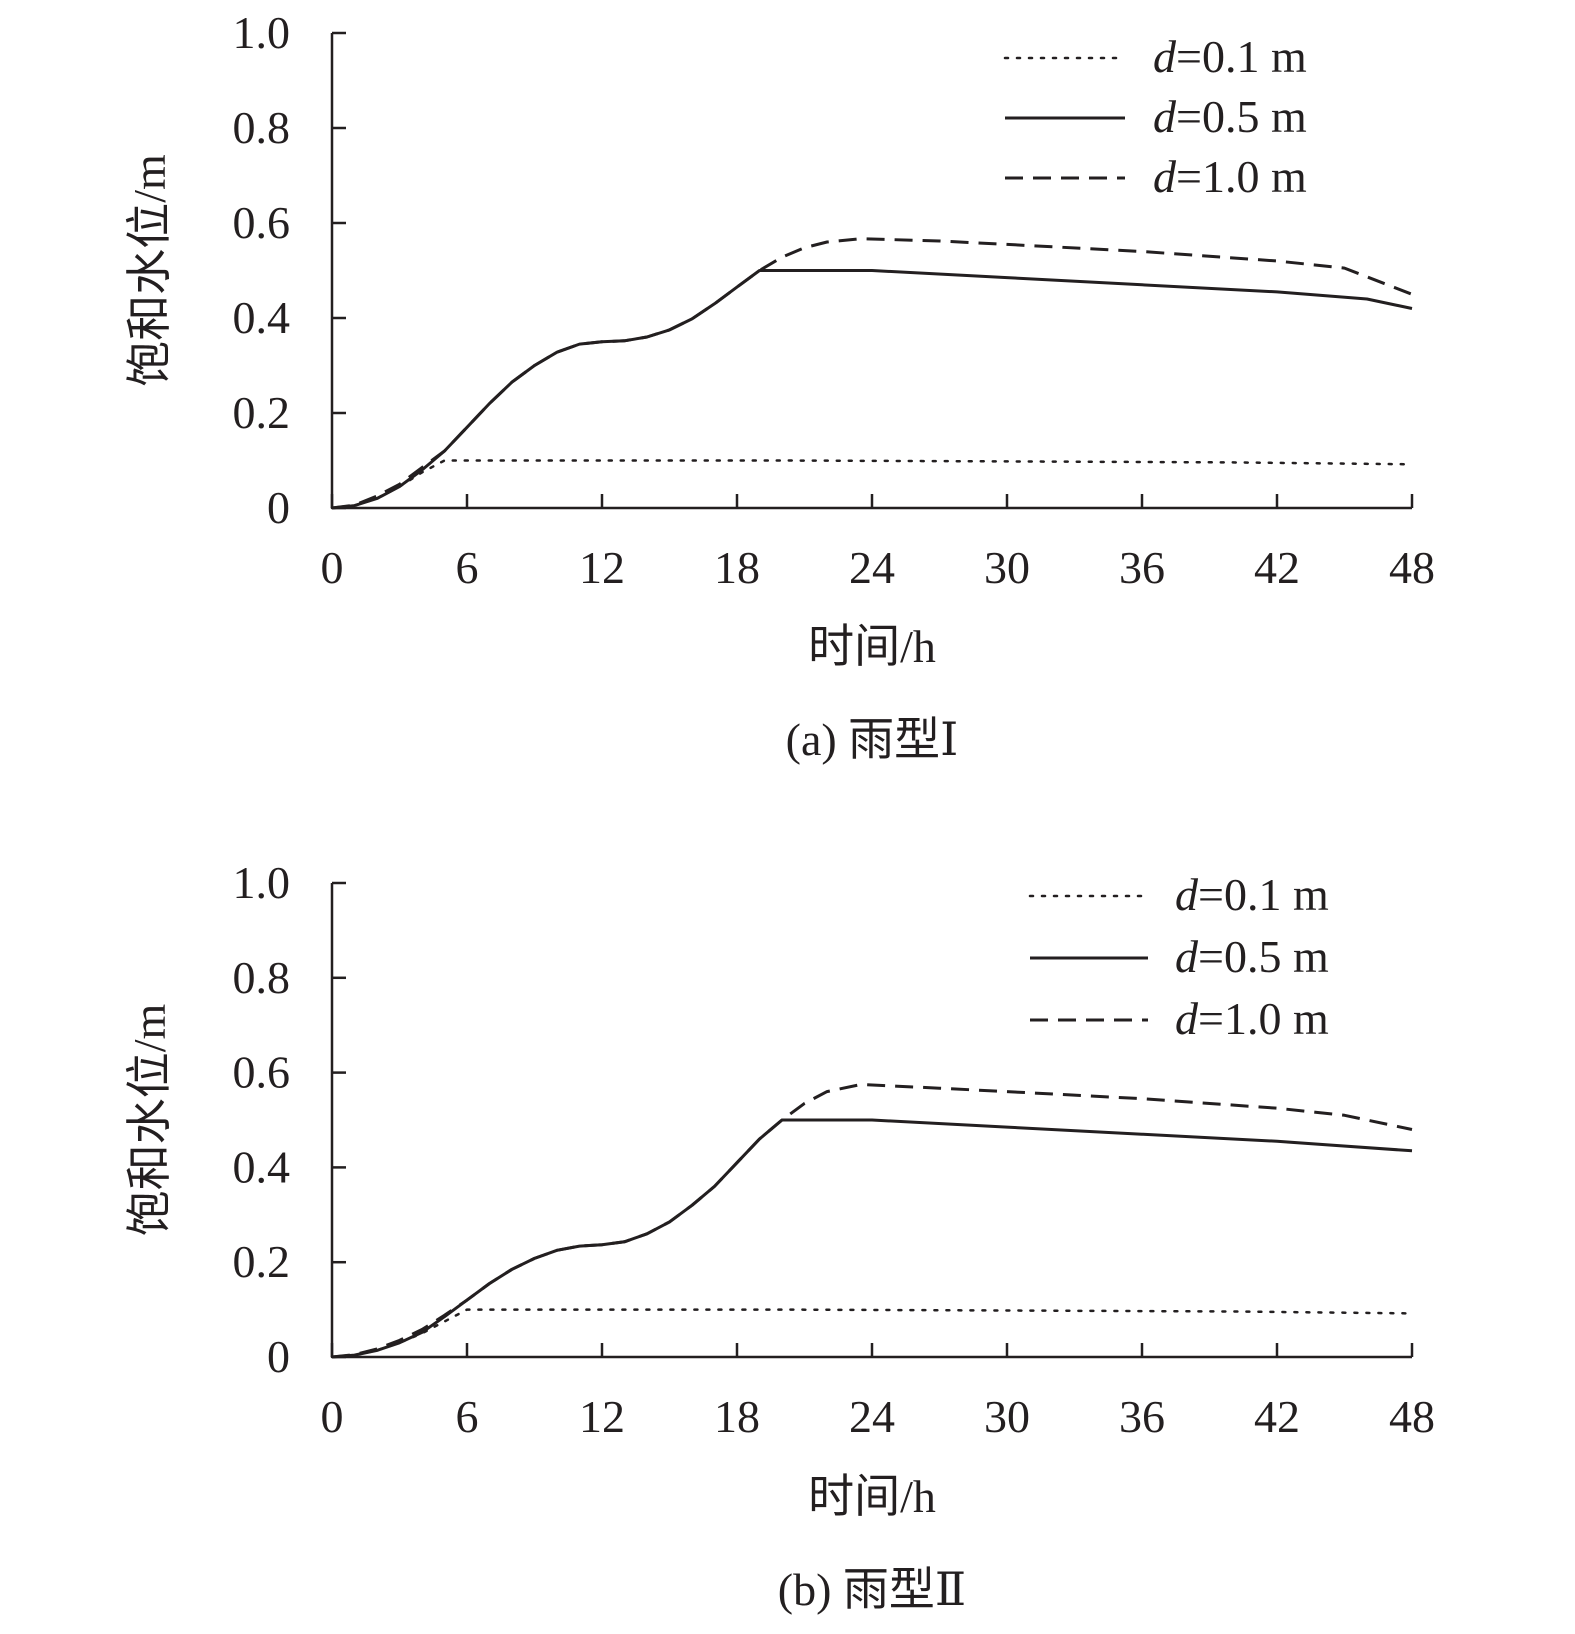  Describe the element at coordinates (872, 1333) in the screenshot. I see `series-line-dotted` at that location.